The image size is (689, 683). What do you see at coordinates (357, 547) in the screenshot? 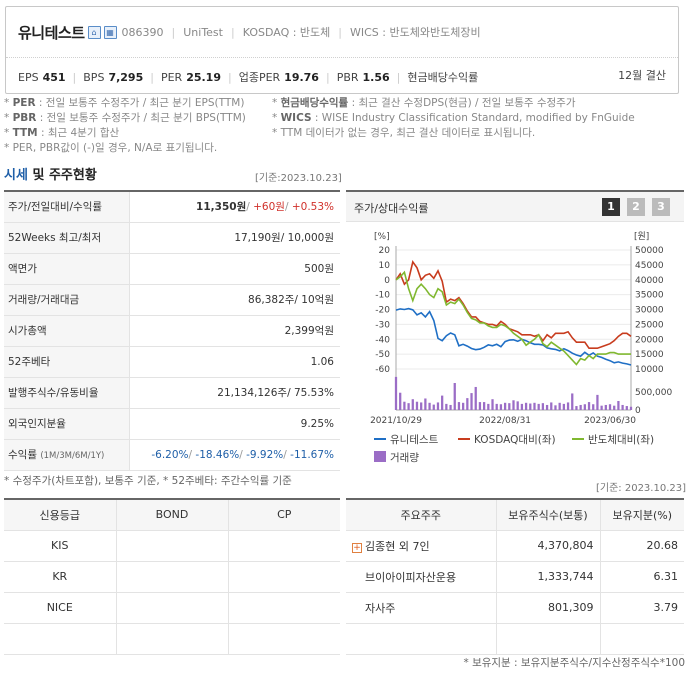
I see `expand-icon: +` at bounding box center [357, 547].